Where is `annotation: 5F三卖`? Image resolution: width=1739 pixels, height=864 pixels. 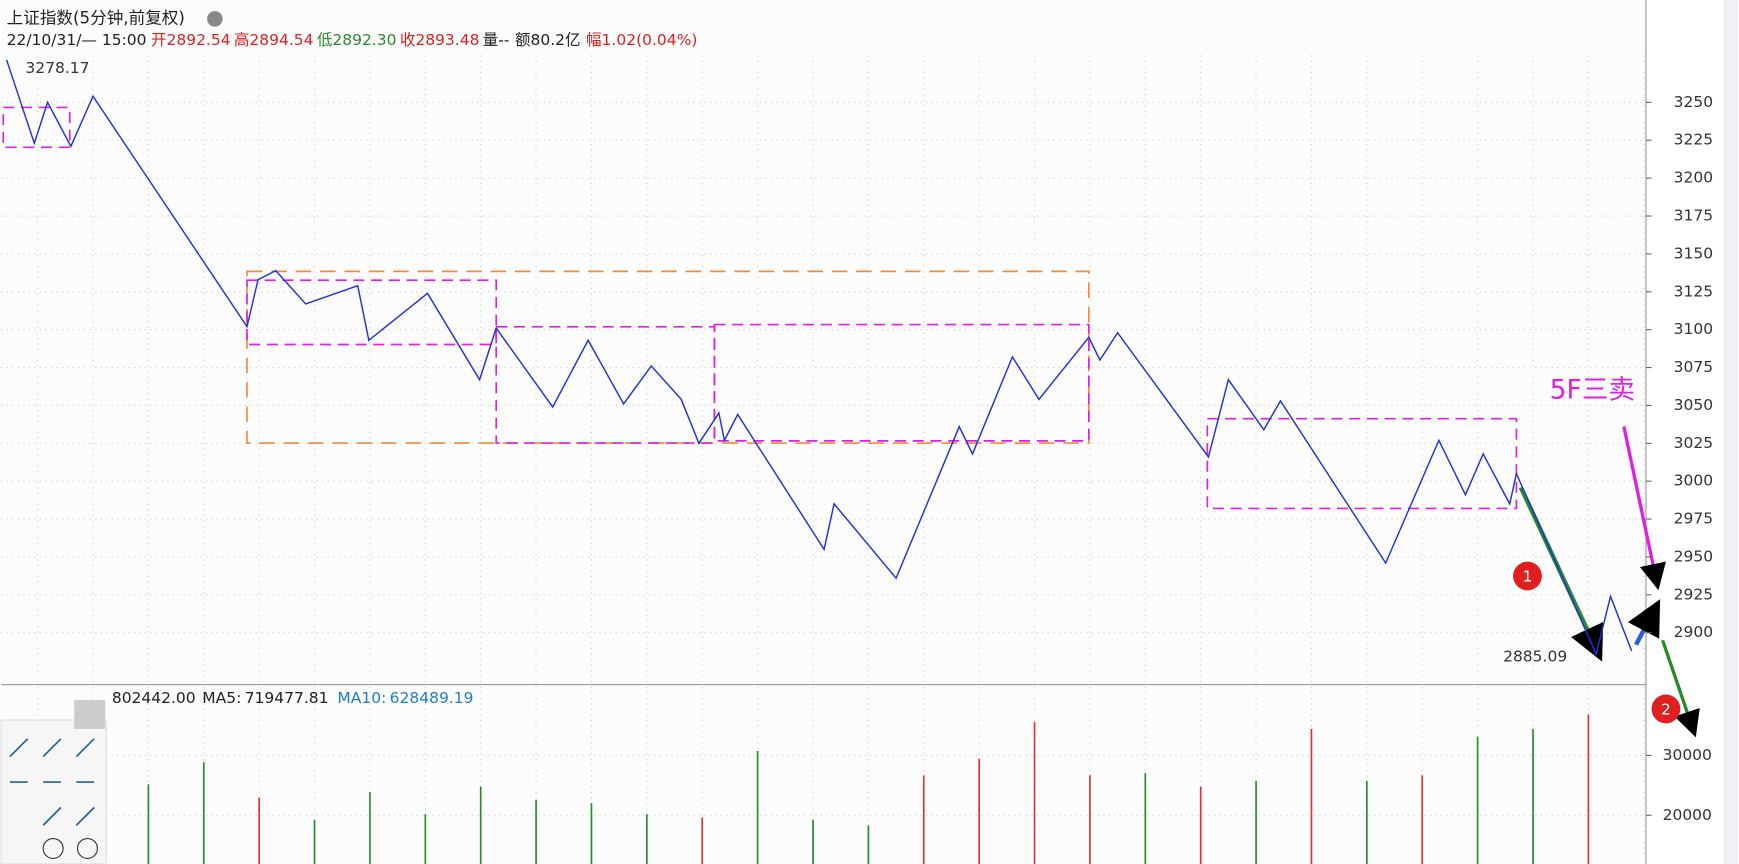 annotation: 5F三卖 is located at coordinates (1592, 390).